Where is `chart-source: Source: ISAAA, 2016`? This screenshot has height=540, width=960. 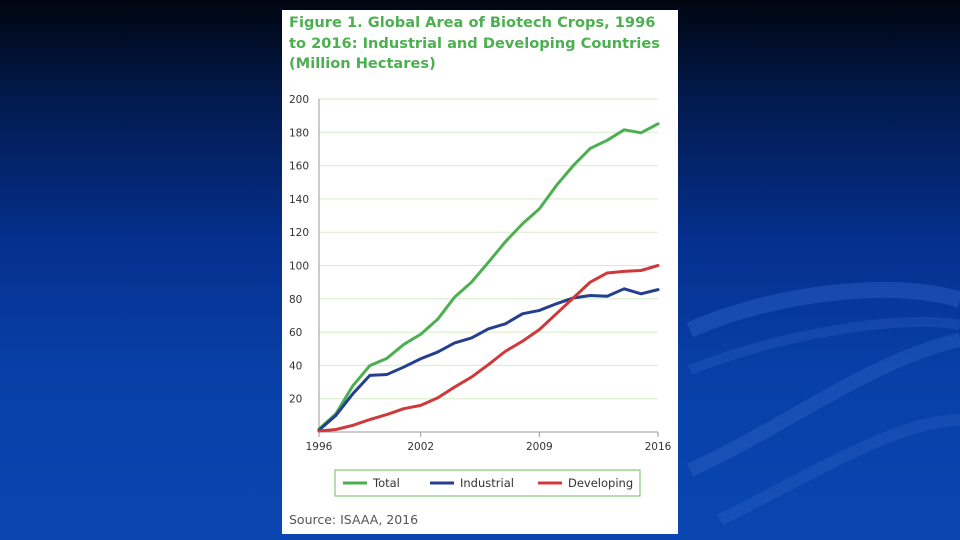
chart-source: Source: ISAAA, 2016 is located at coordinates (354, 519).